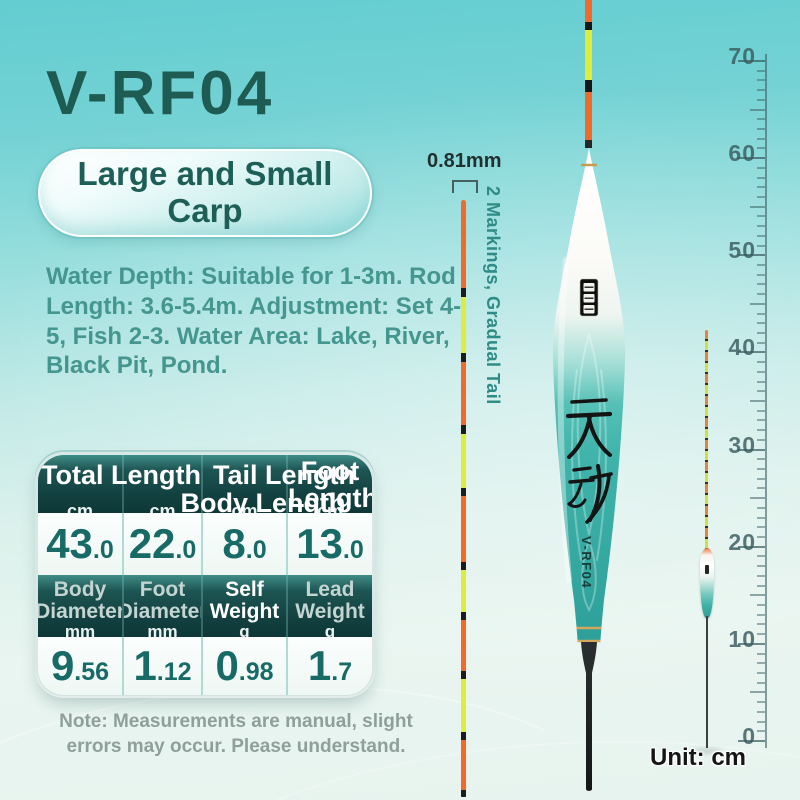 The height and width of the screenshot is (800, 800). Describe the element at coordinates (742, 250) in the screenshot. I see `ruler-label: 50` at that location.